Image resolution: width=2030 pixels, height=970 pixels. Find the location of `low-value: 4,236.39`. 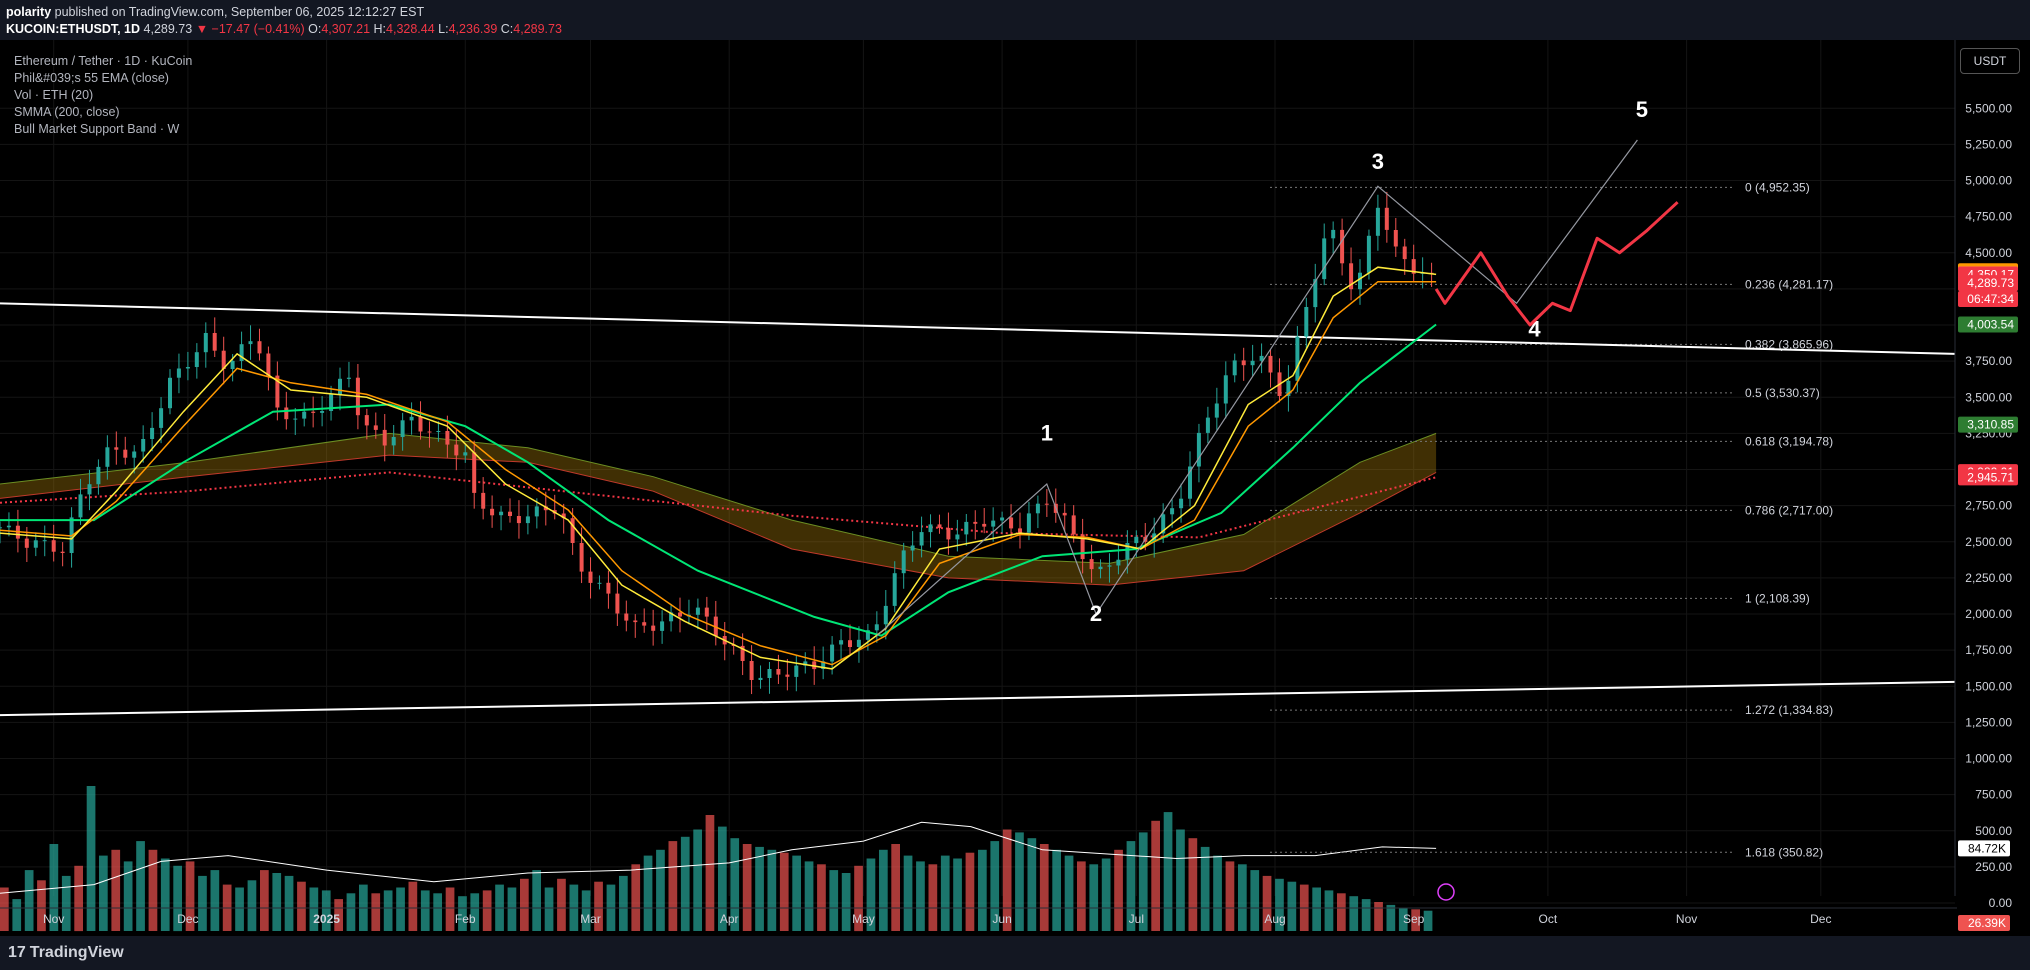

low-value: 4,236.39 is located at coordinates (473, 29).